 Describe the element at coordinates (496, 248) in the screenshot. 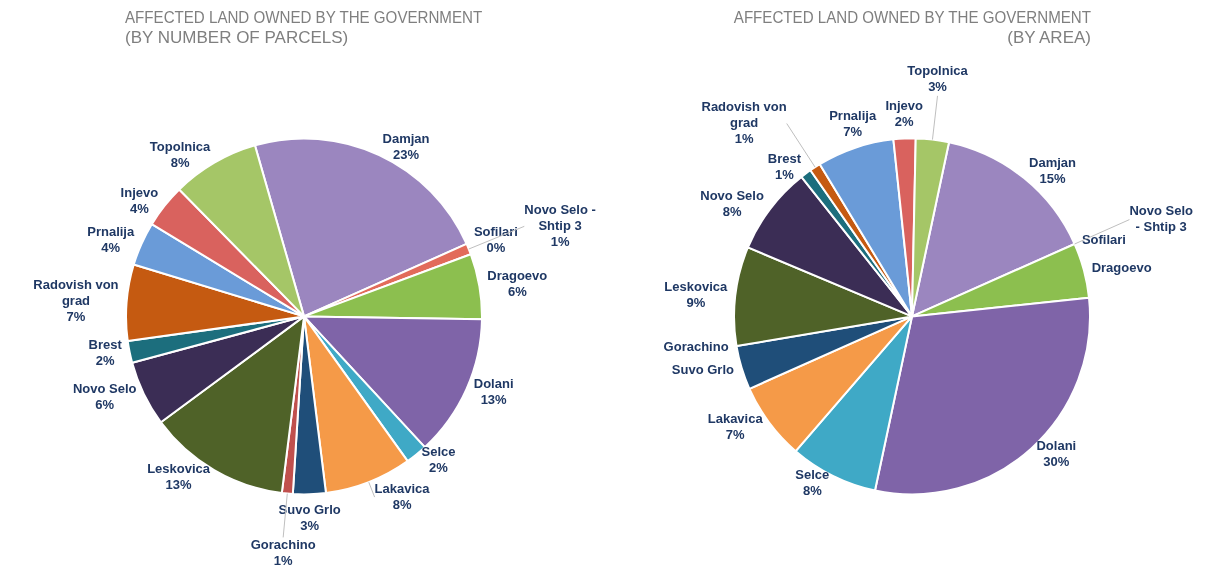

I see `text: 0%` at that location.